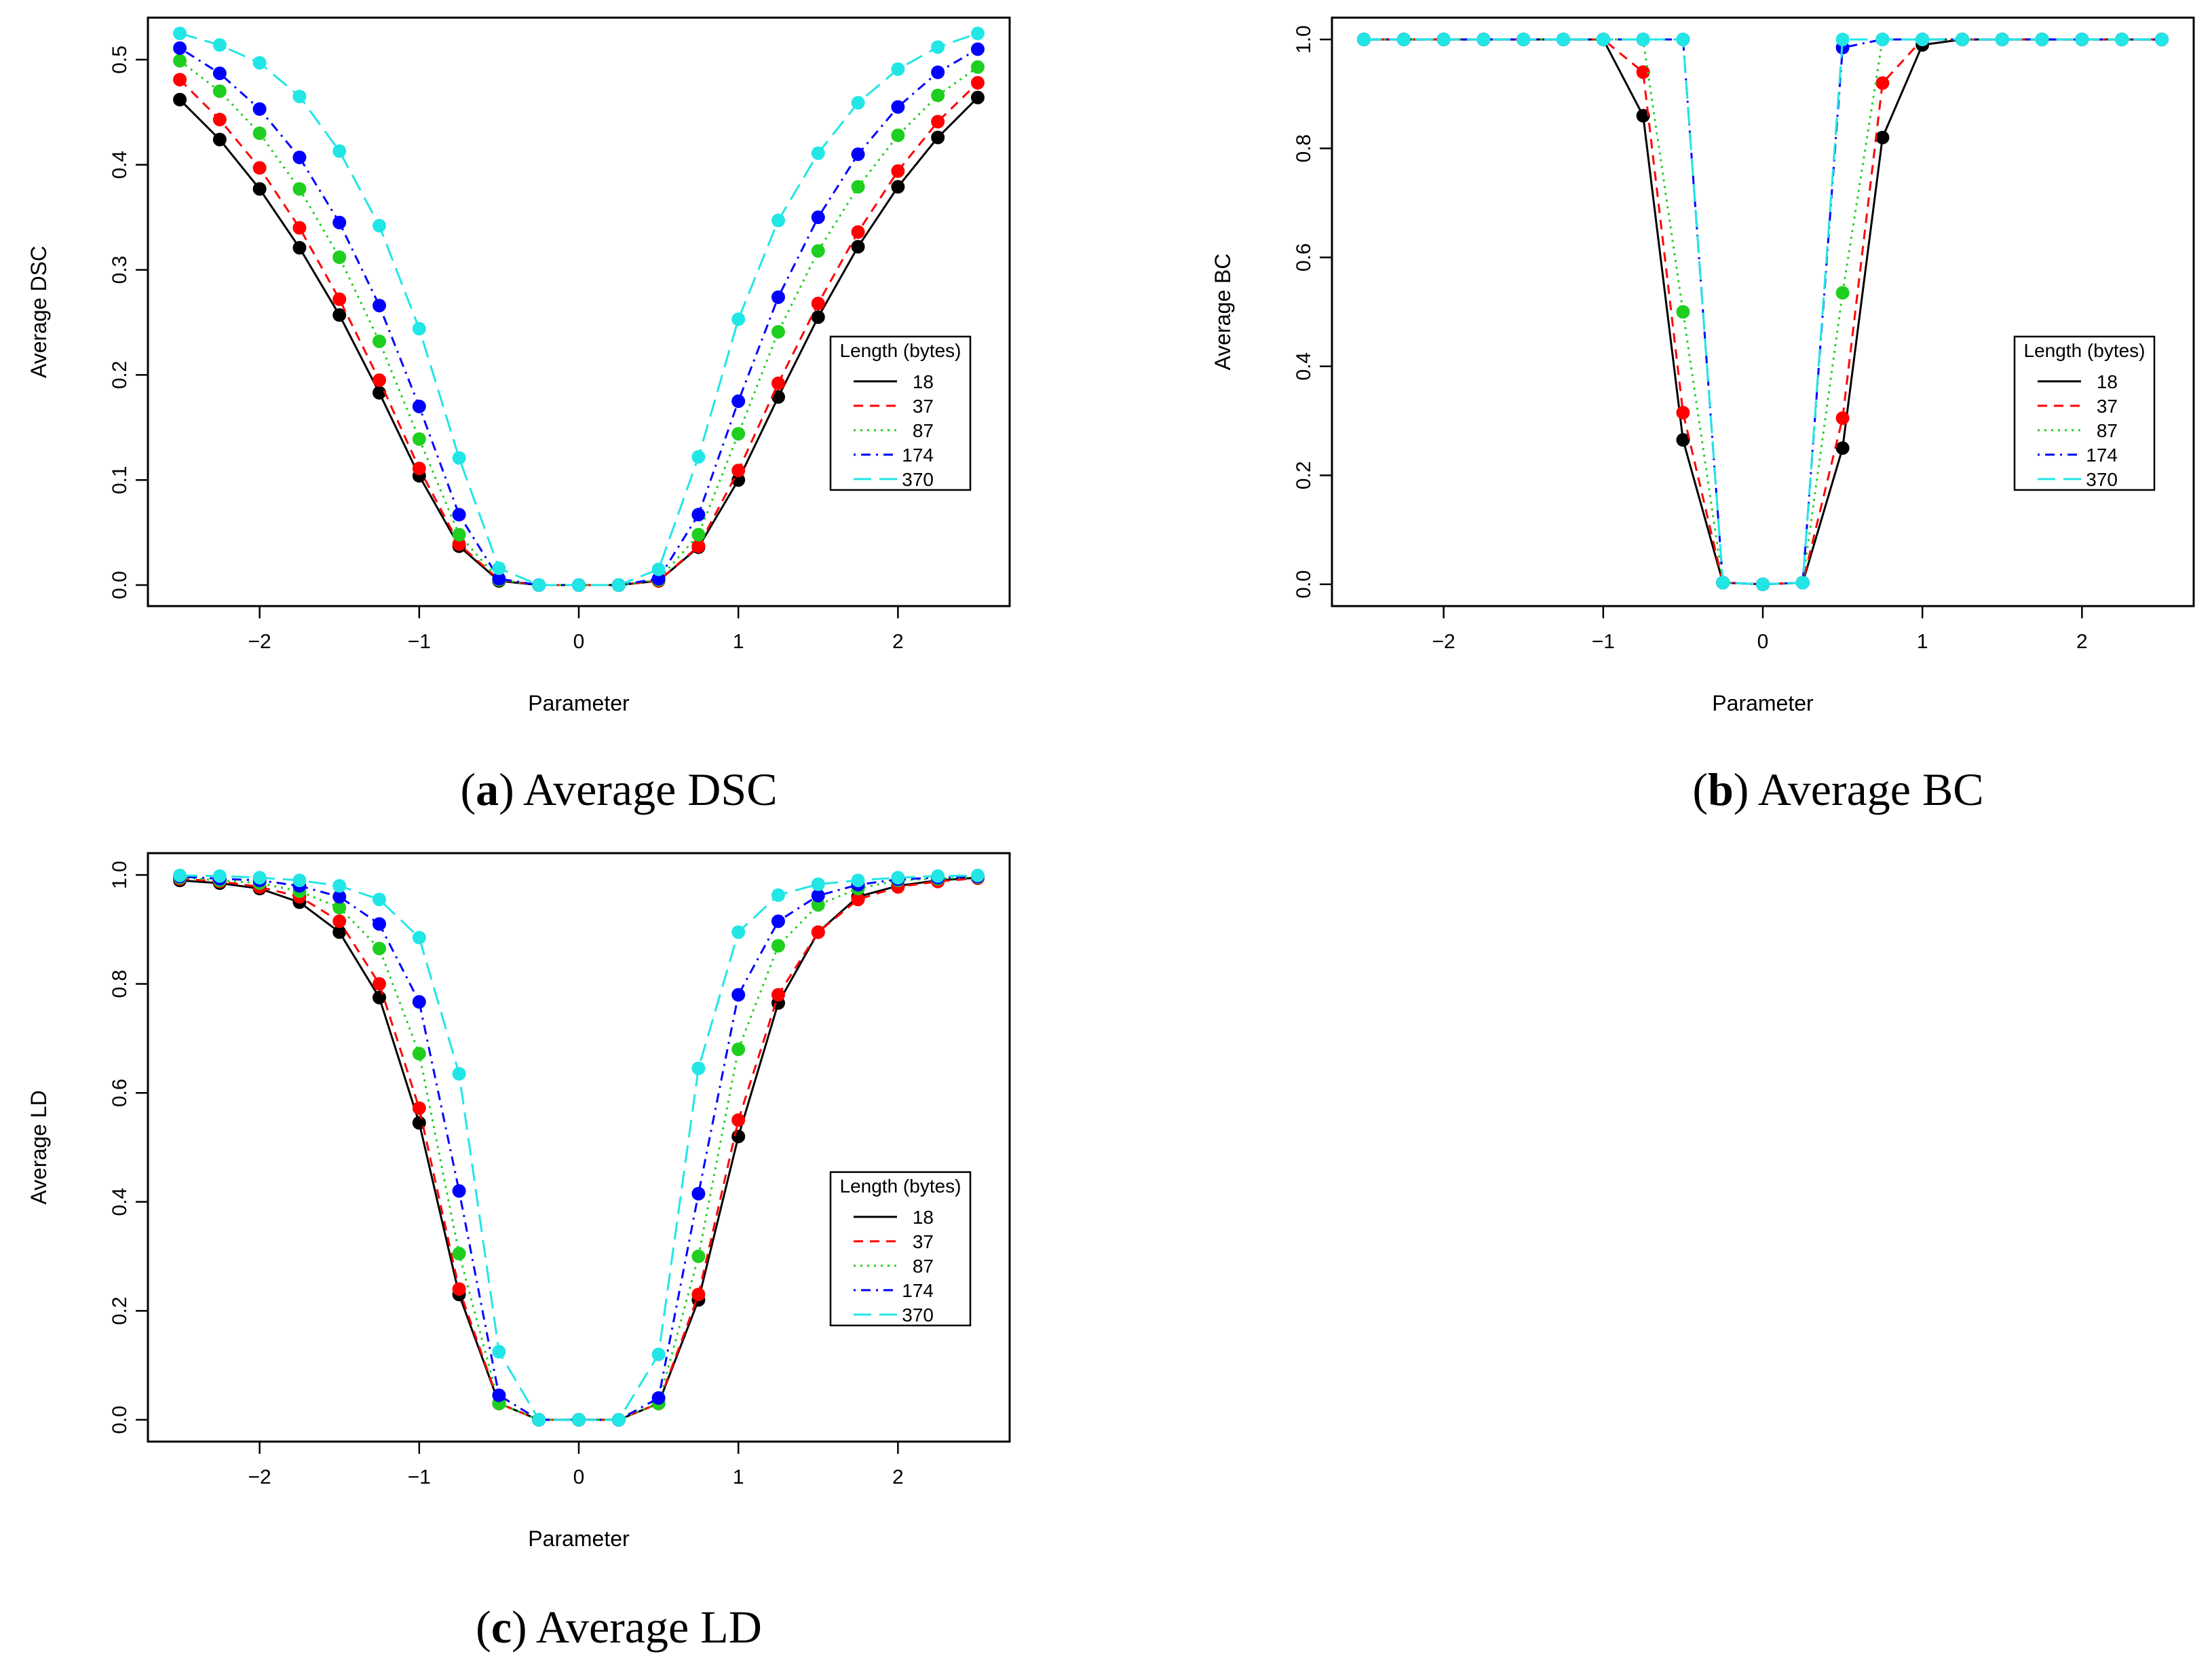  I want to click on x-tick-label: 1, so click(738, 1477).